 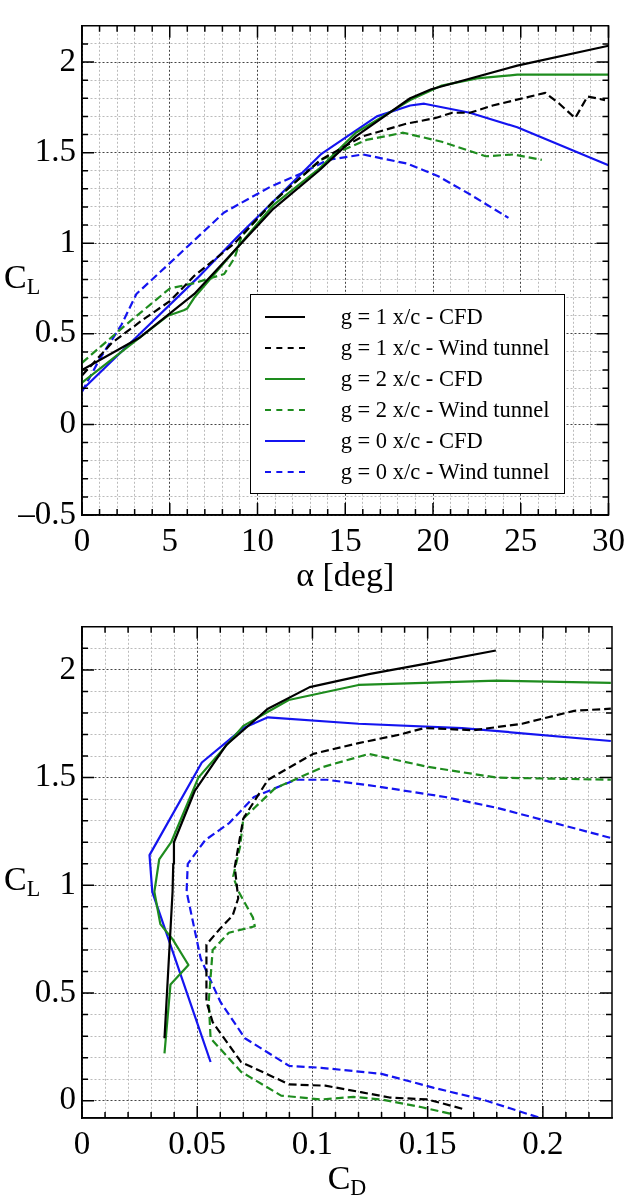 I want to click on x-tick-label: 15, so click(x=345, y=540).